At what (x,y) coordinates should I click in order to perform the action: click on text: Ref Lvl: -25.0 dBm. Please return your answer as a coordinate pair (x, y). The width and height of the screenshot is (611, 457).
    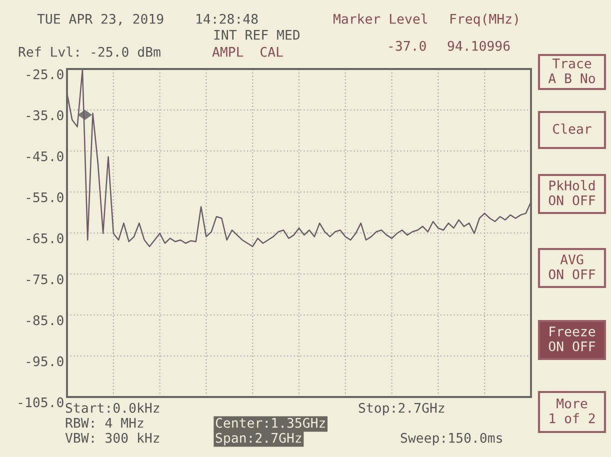
    Looking at the image, I should click on (89, 51).